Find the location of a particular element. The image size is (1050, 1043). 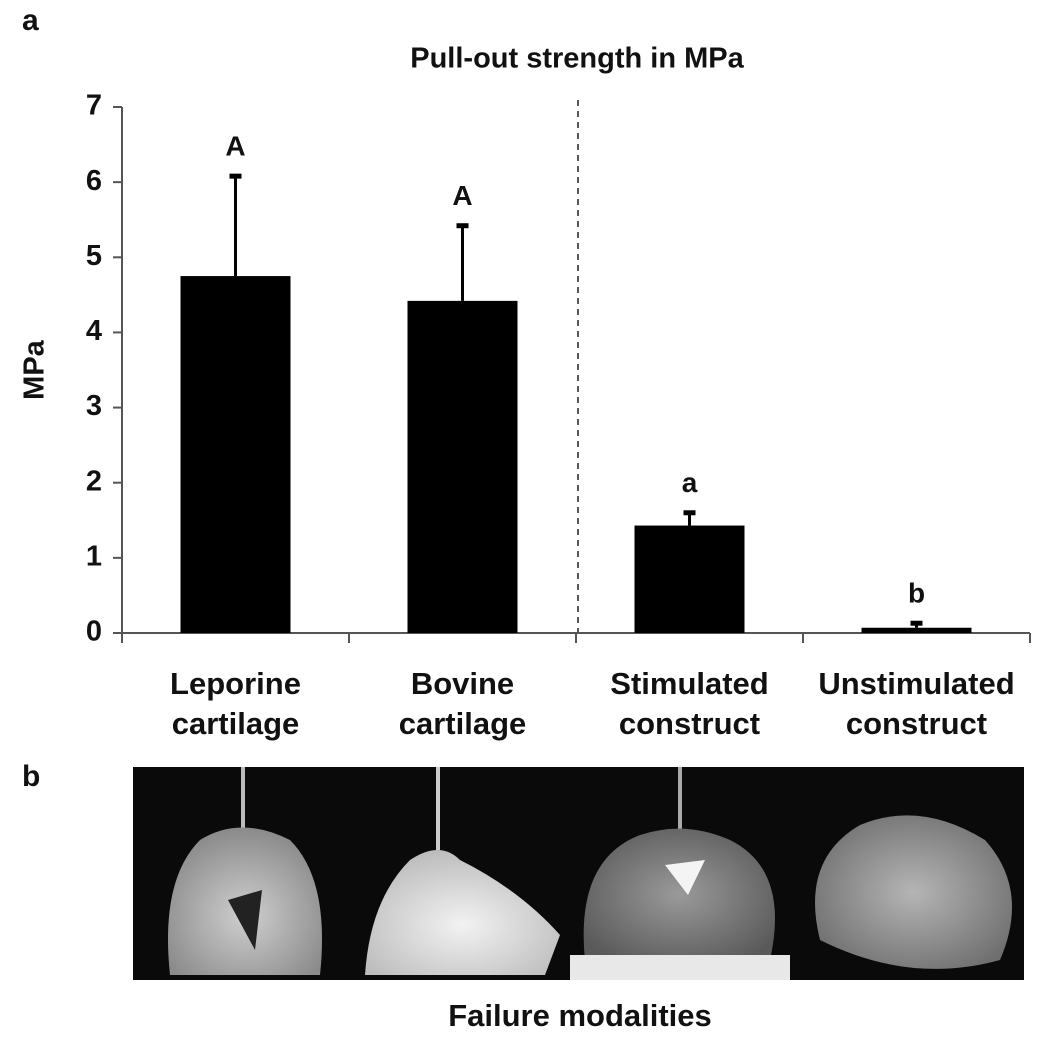

x-tick-label: Unstimulated construct is located at coordinates (916, 703).